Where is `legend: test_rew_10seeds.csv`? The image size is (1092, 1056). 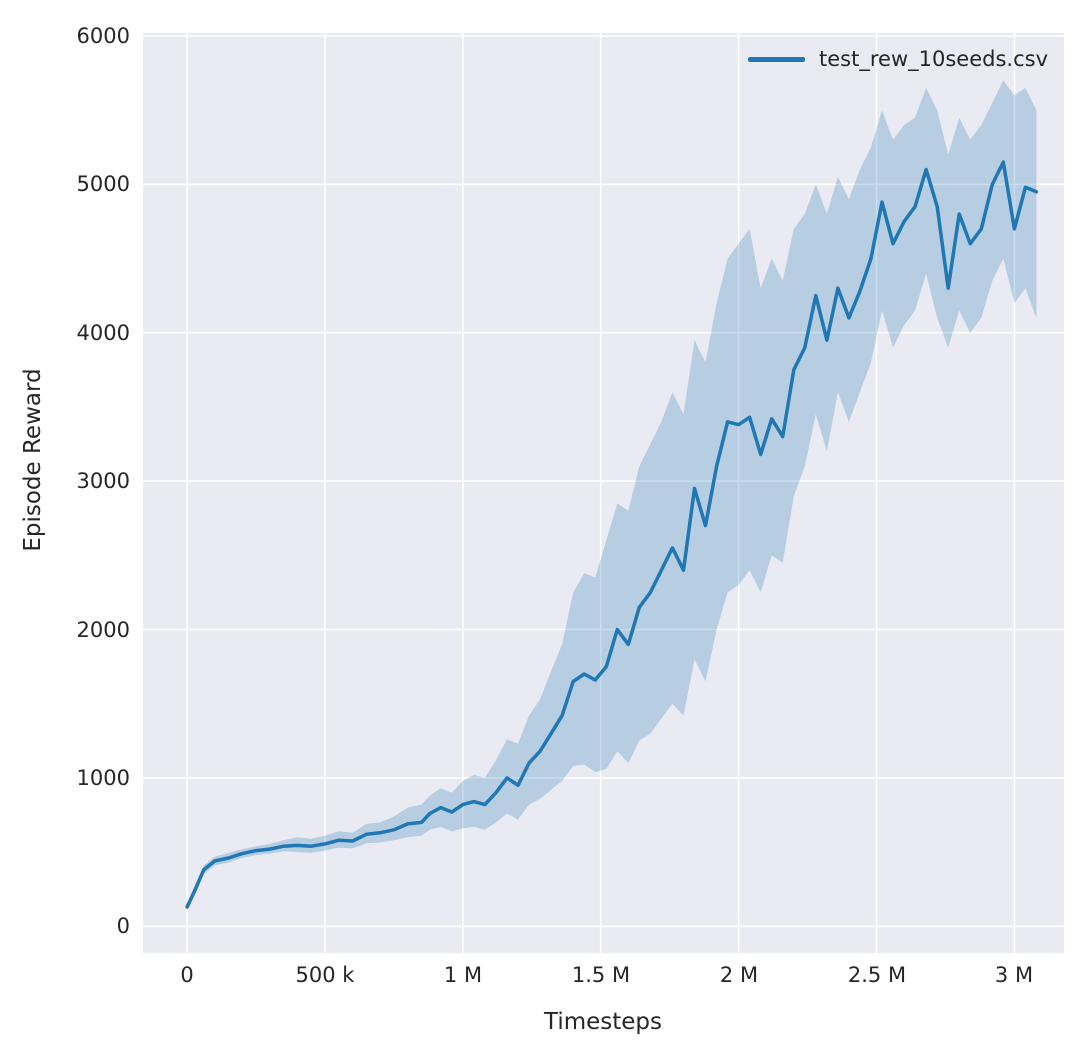 legend: test_rew_10seeds.csv is located at coordinates (898, 59).